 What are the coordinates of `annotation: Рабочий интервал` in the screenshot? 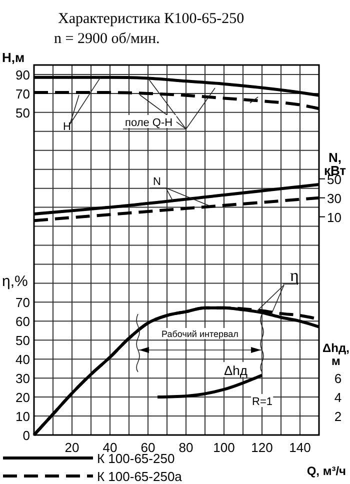 It's located at (200, 334).